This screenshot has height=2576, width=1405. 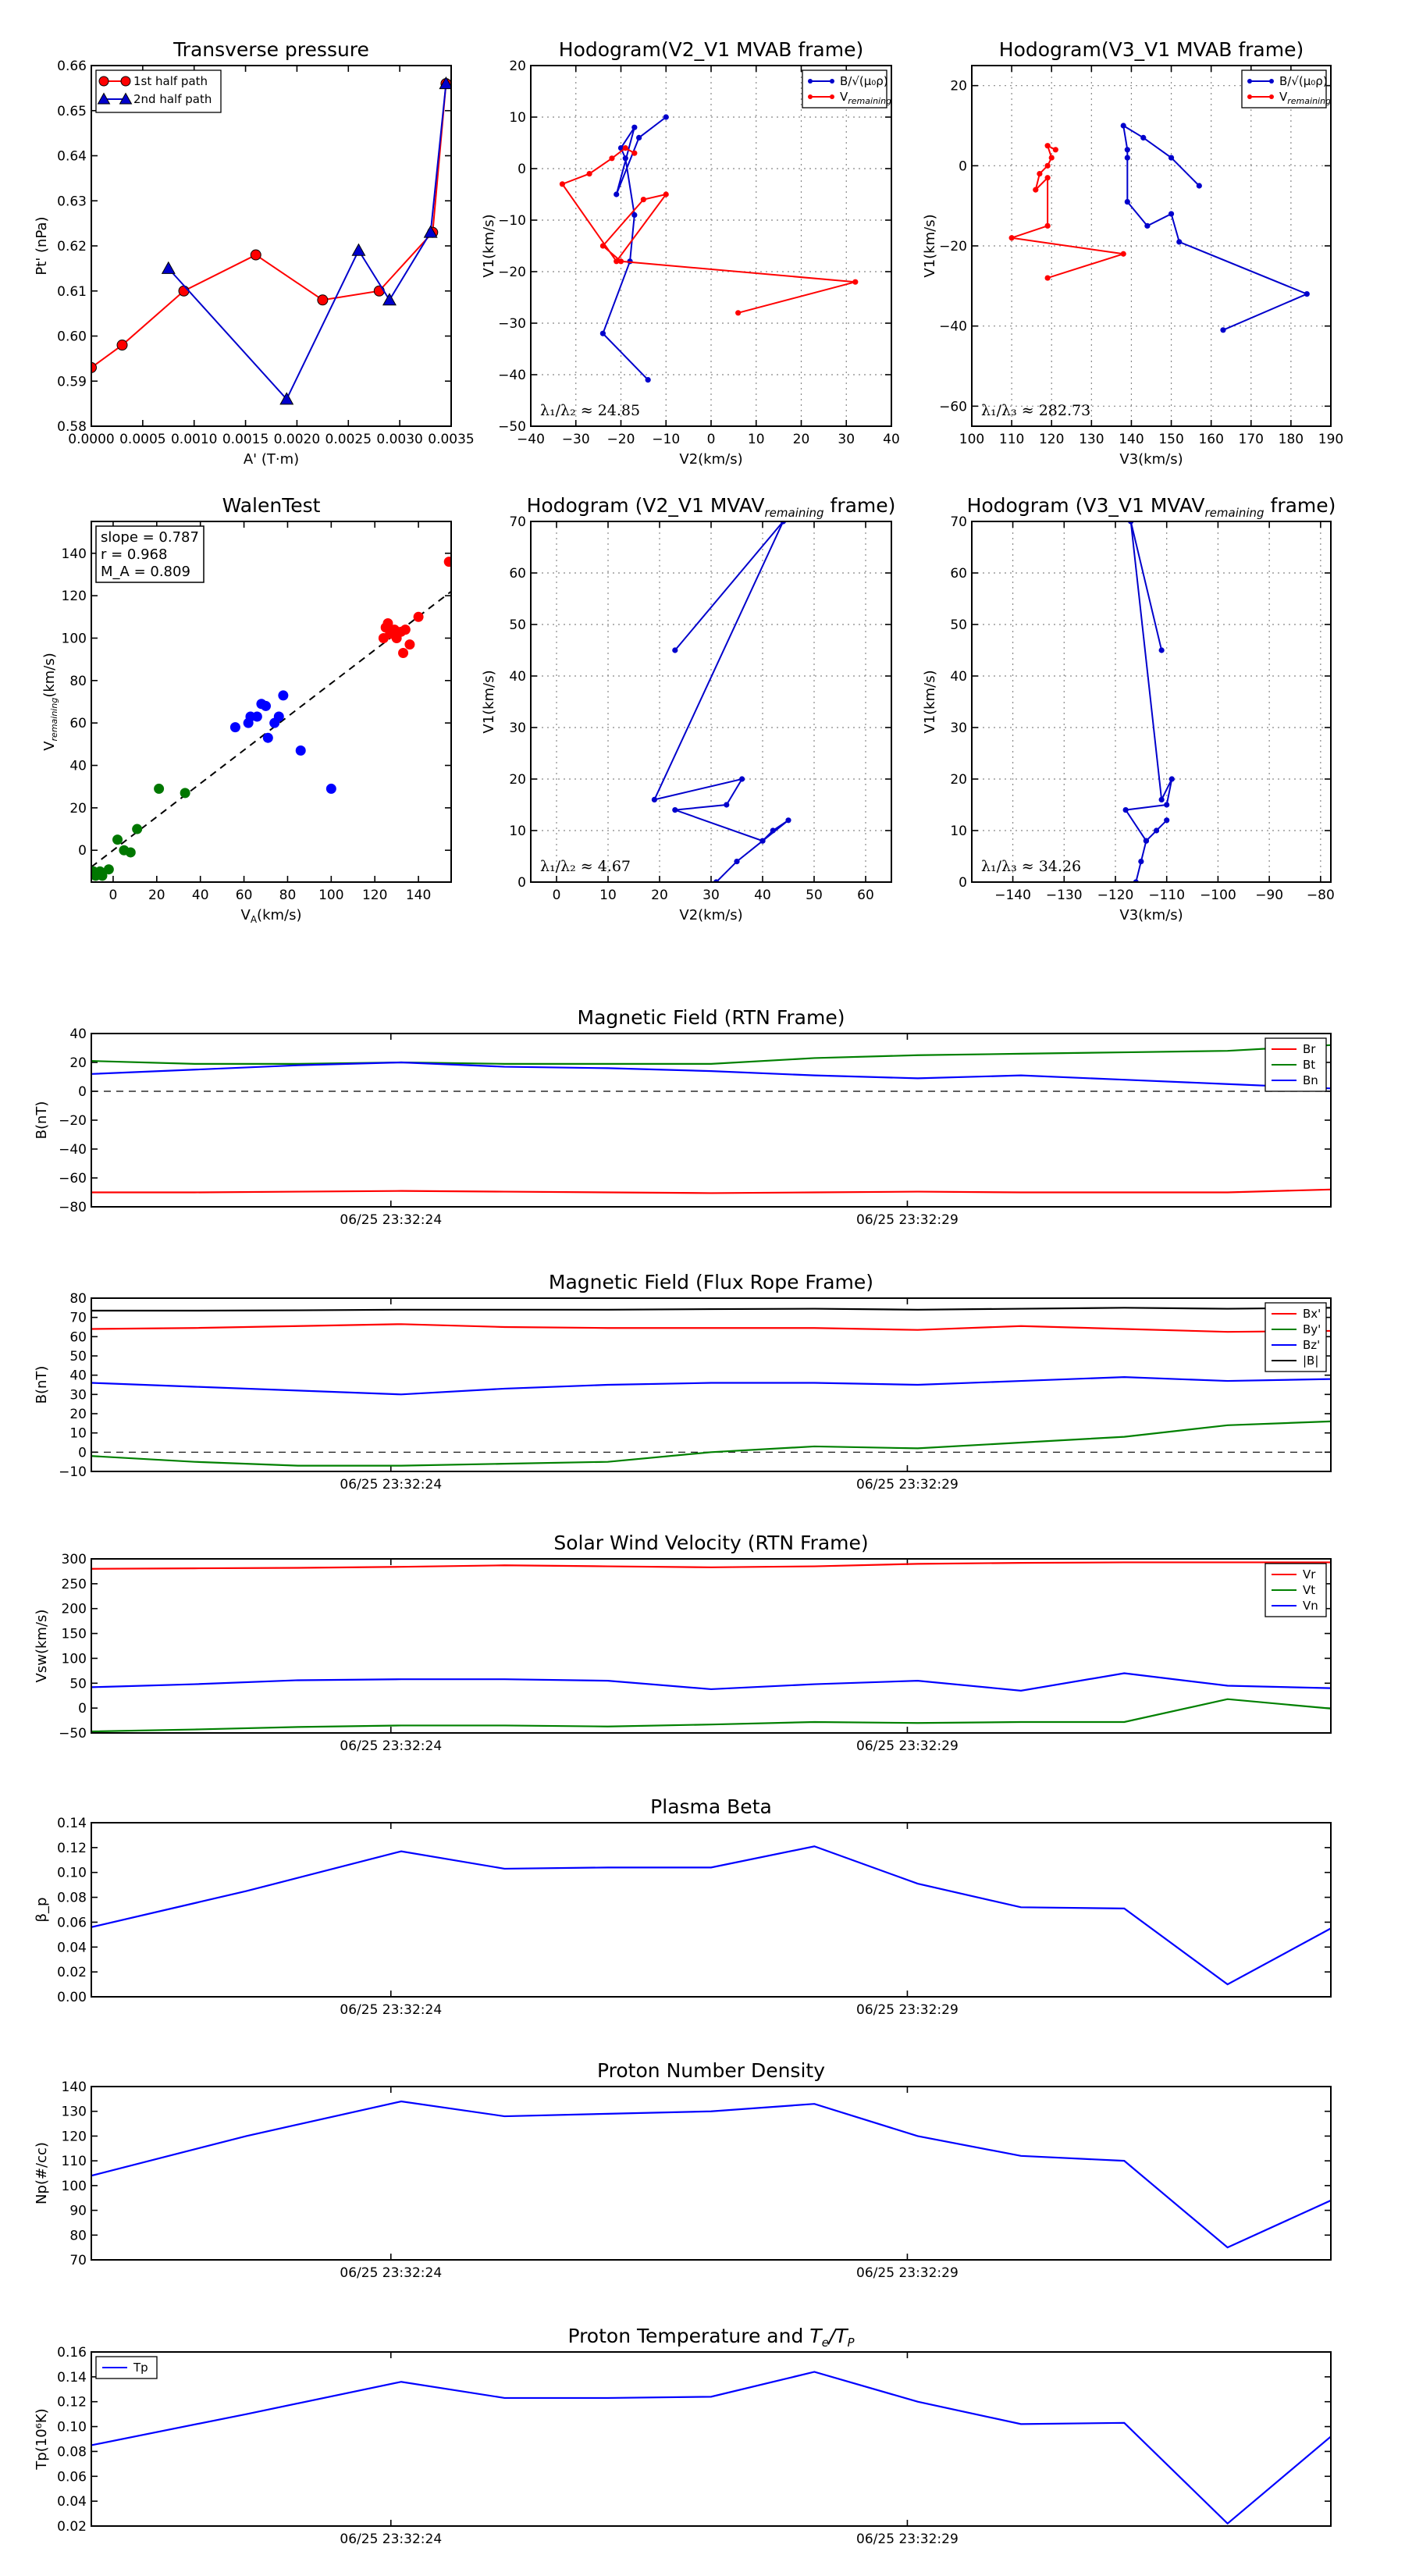 What do you see at coordinates (271, 459) in the screenshot?
I see `x-axis-label: A' (T·m)` at bounding box center [271, 459].